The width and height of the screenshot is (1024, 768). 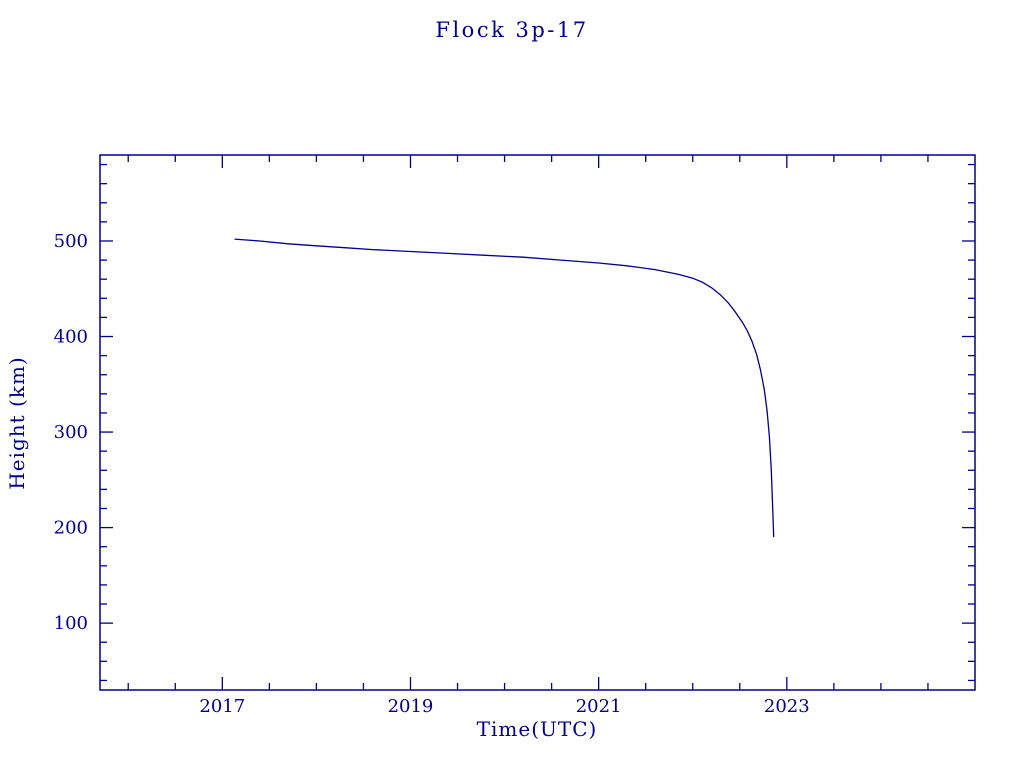 What do you see at coordinates (599, 706) in the screenshot?
I see `x-tick-label: 2021` at bounding box center [599, 706].